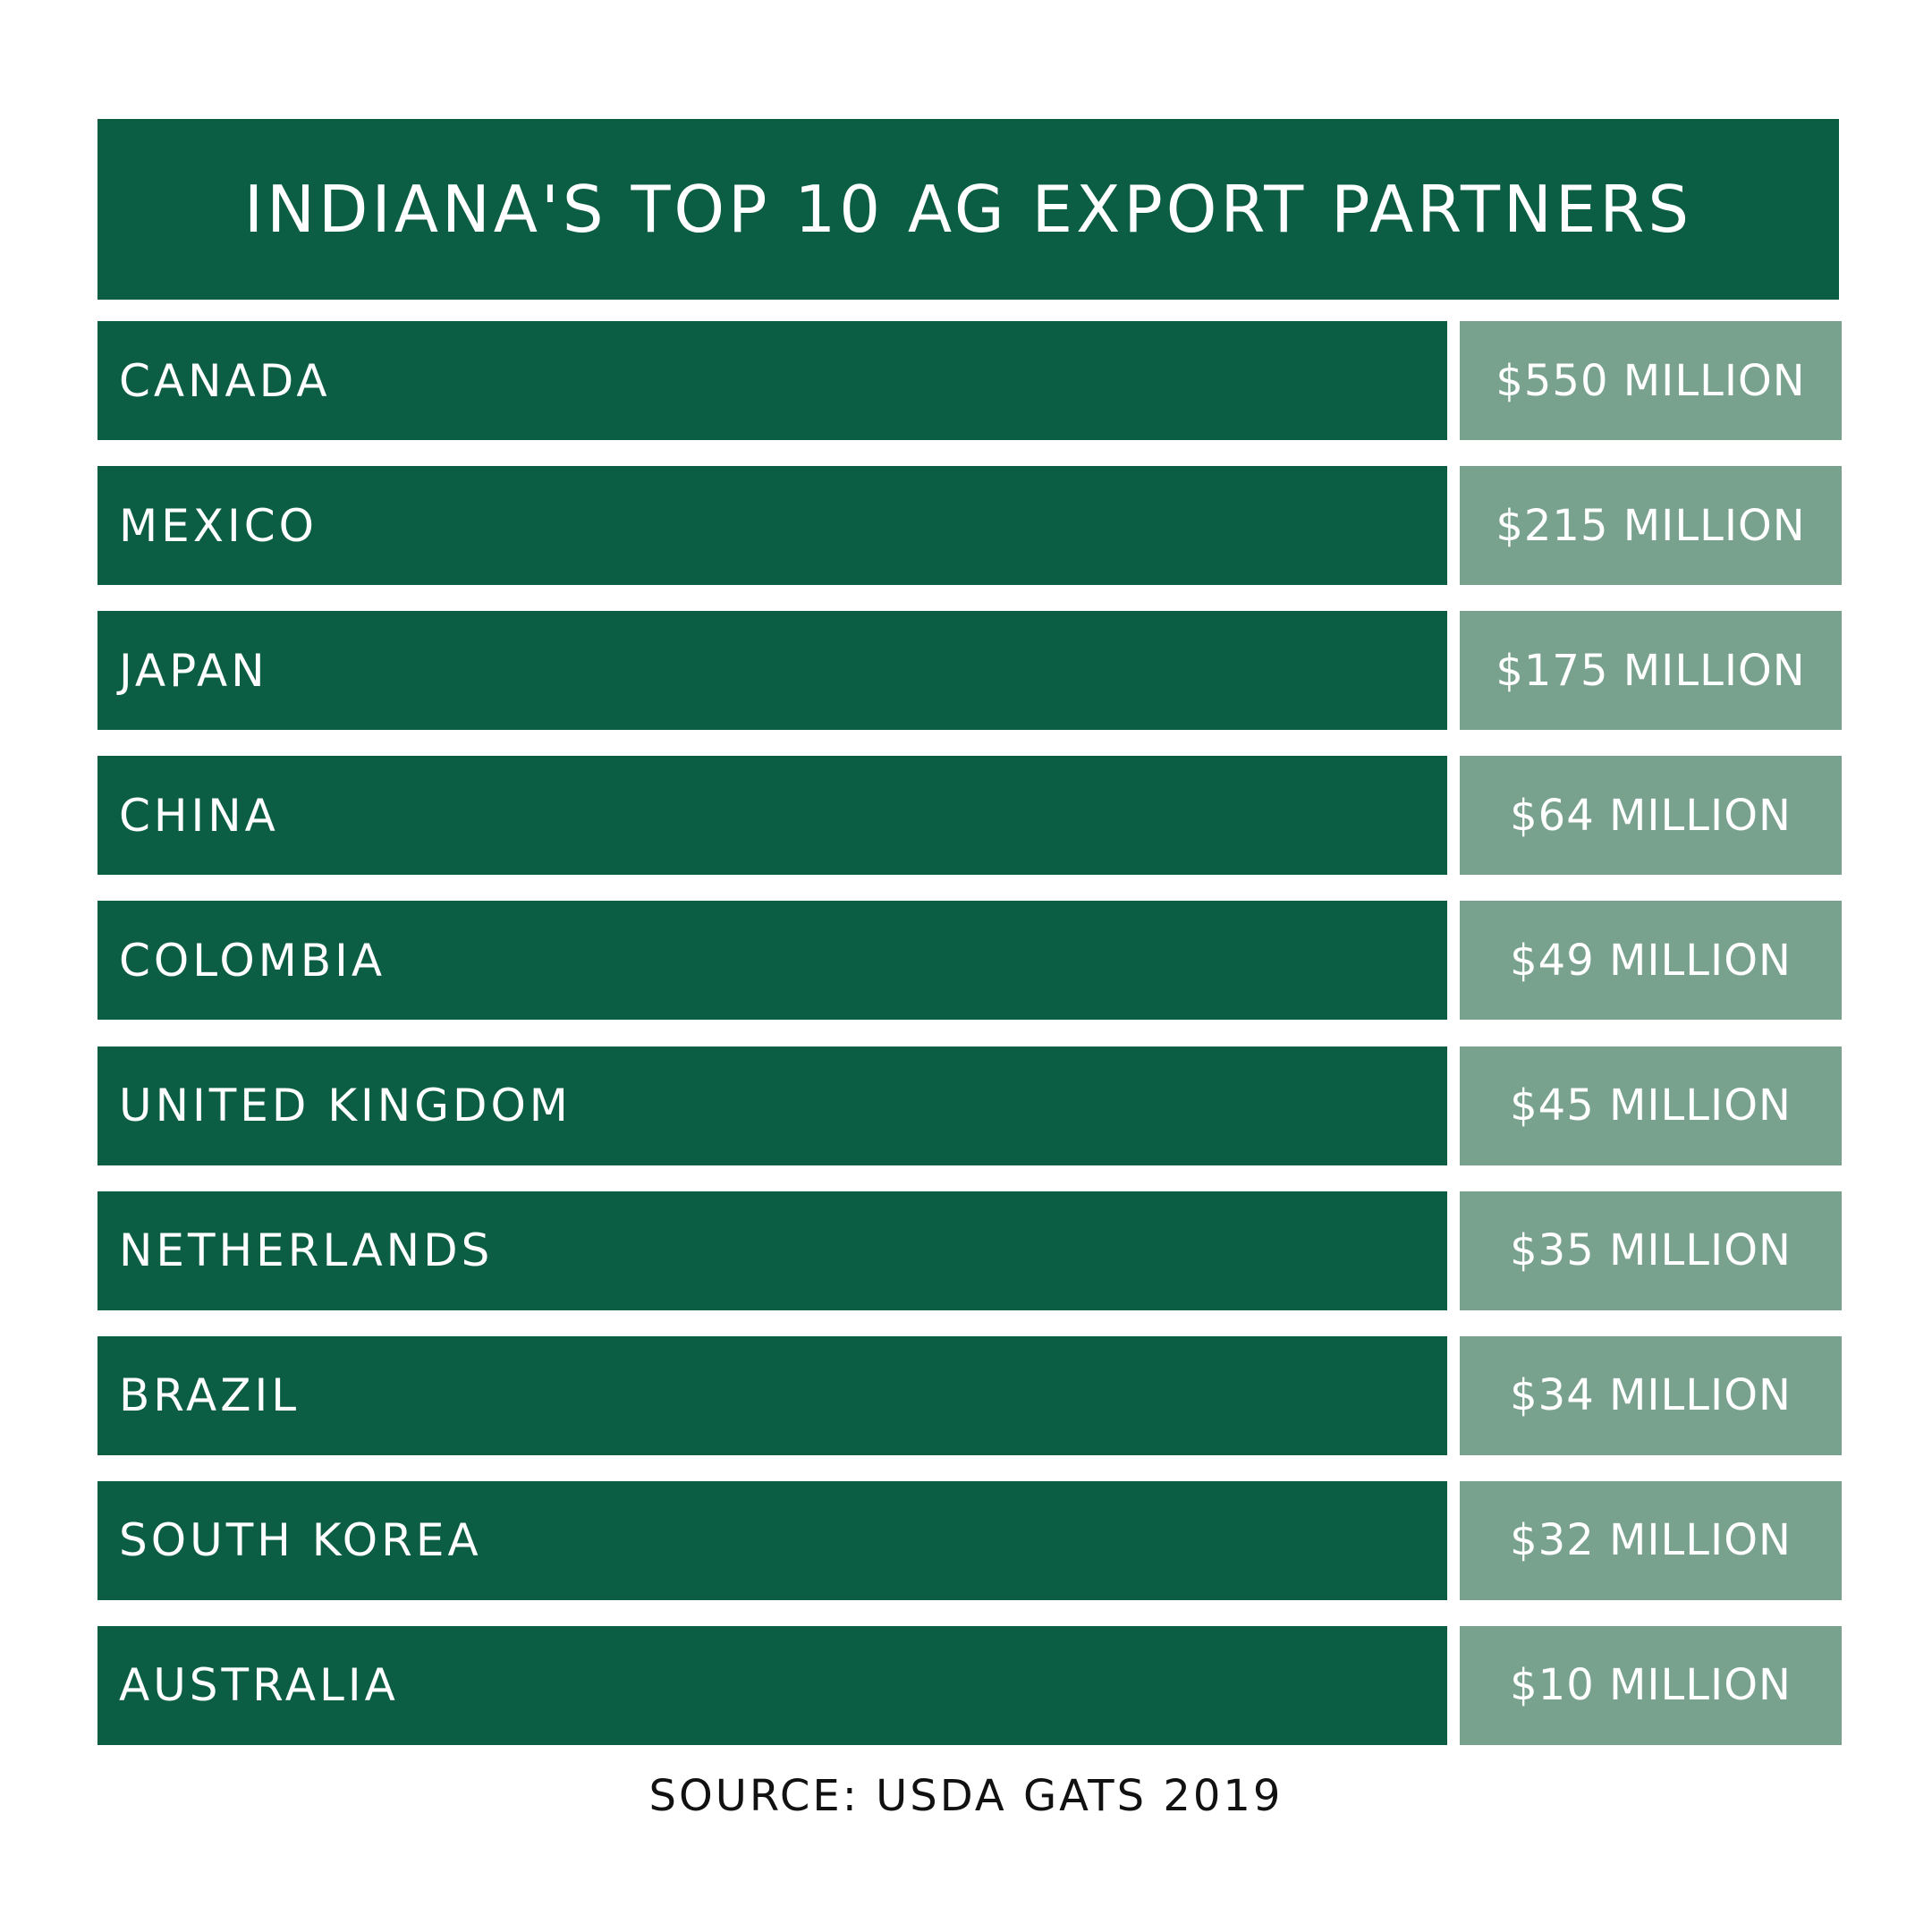 This screenshot has height=1932, width=1932. Describe the element at coordinates (772, 816) in the screenshot. I see `country-cell: CHINA` at that location.